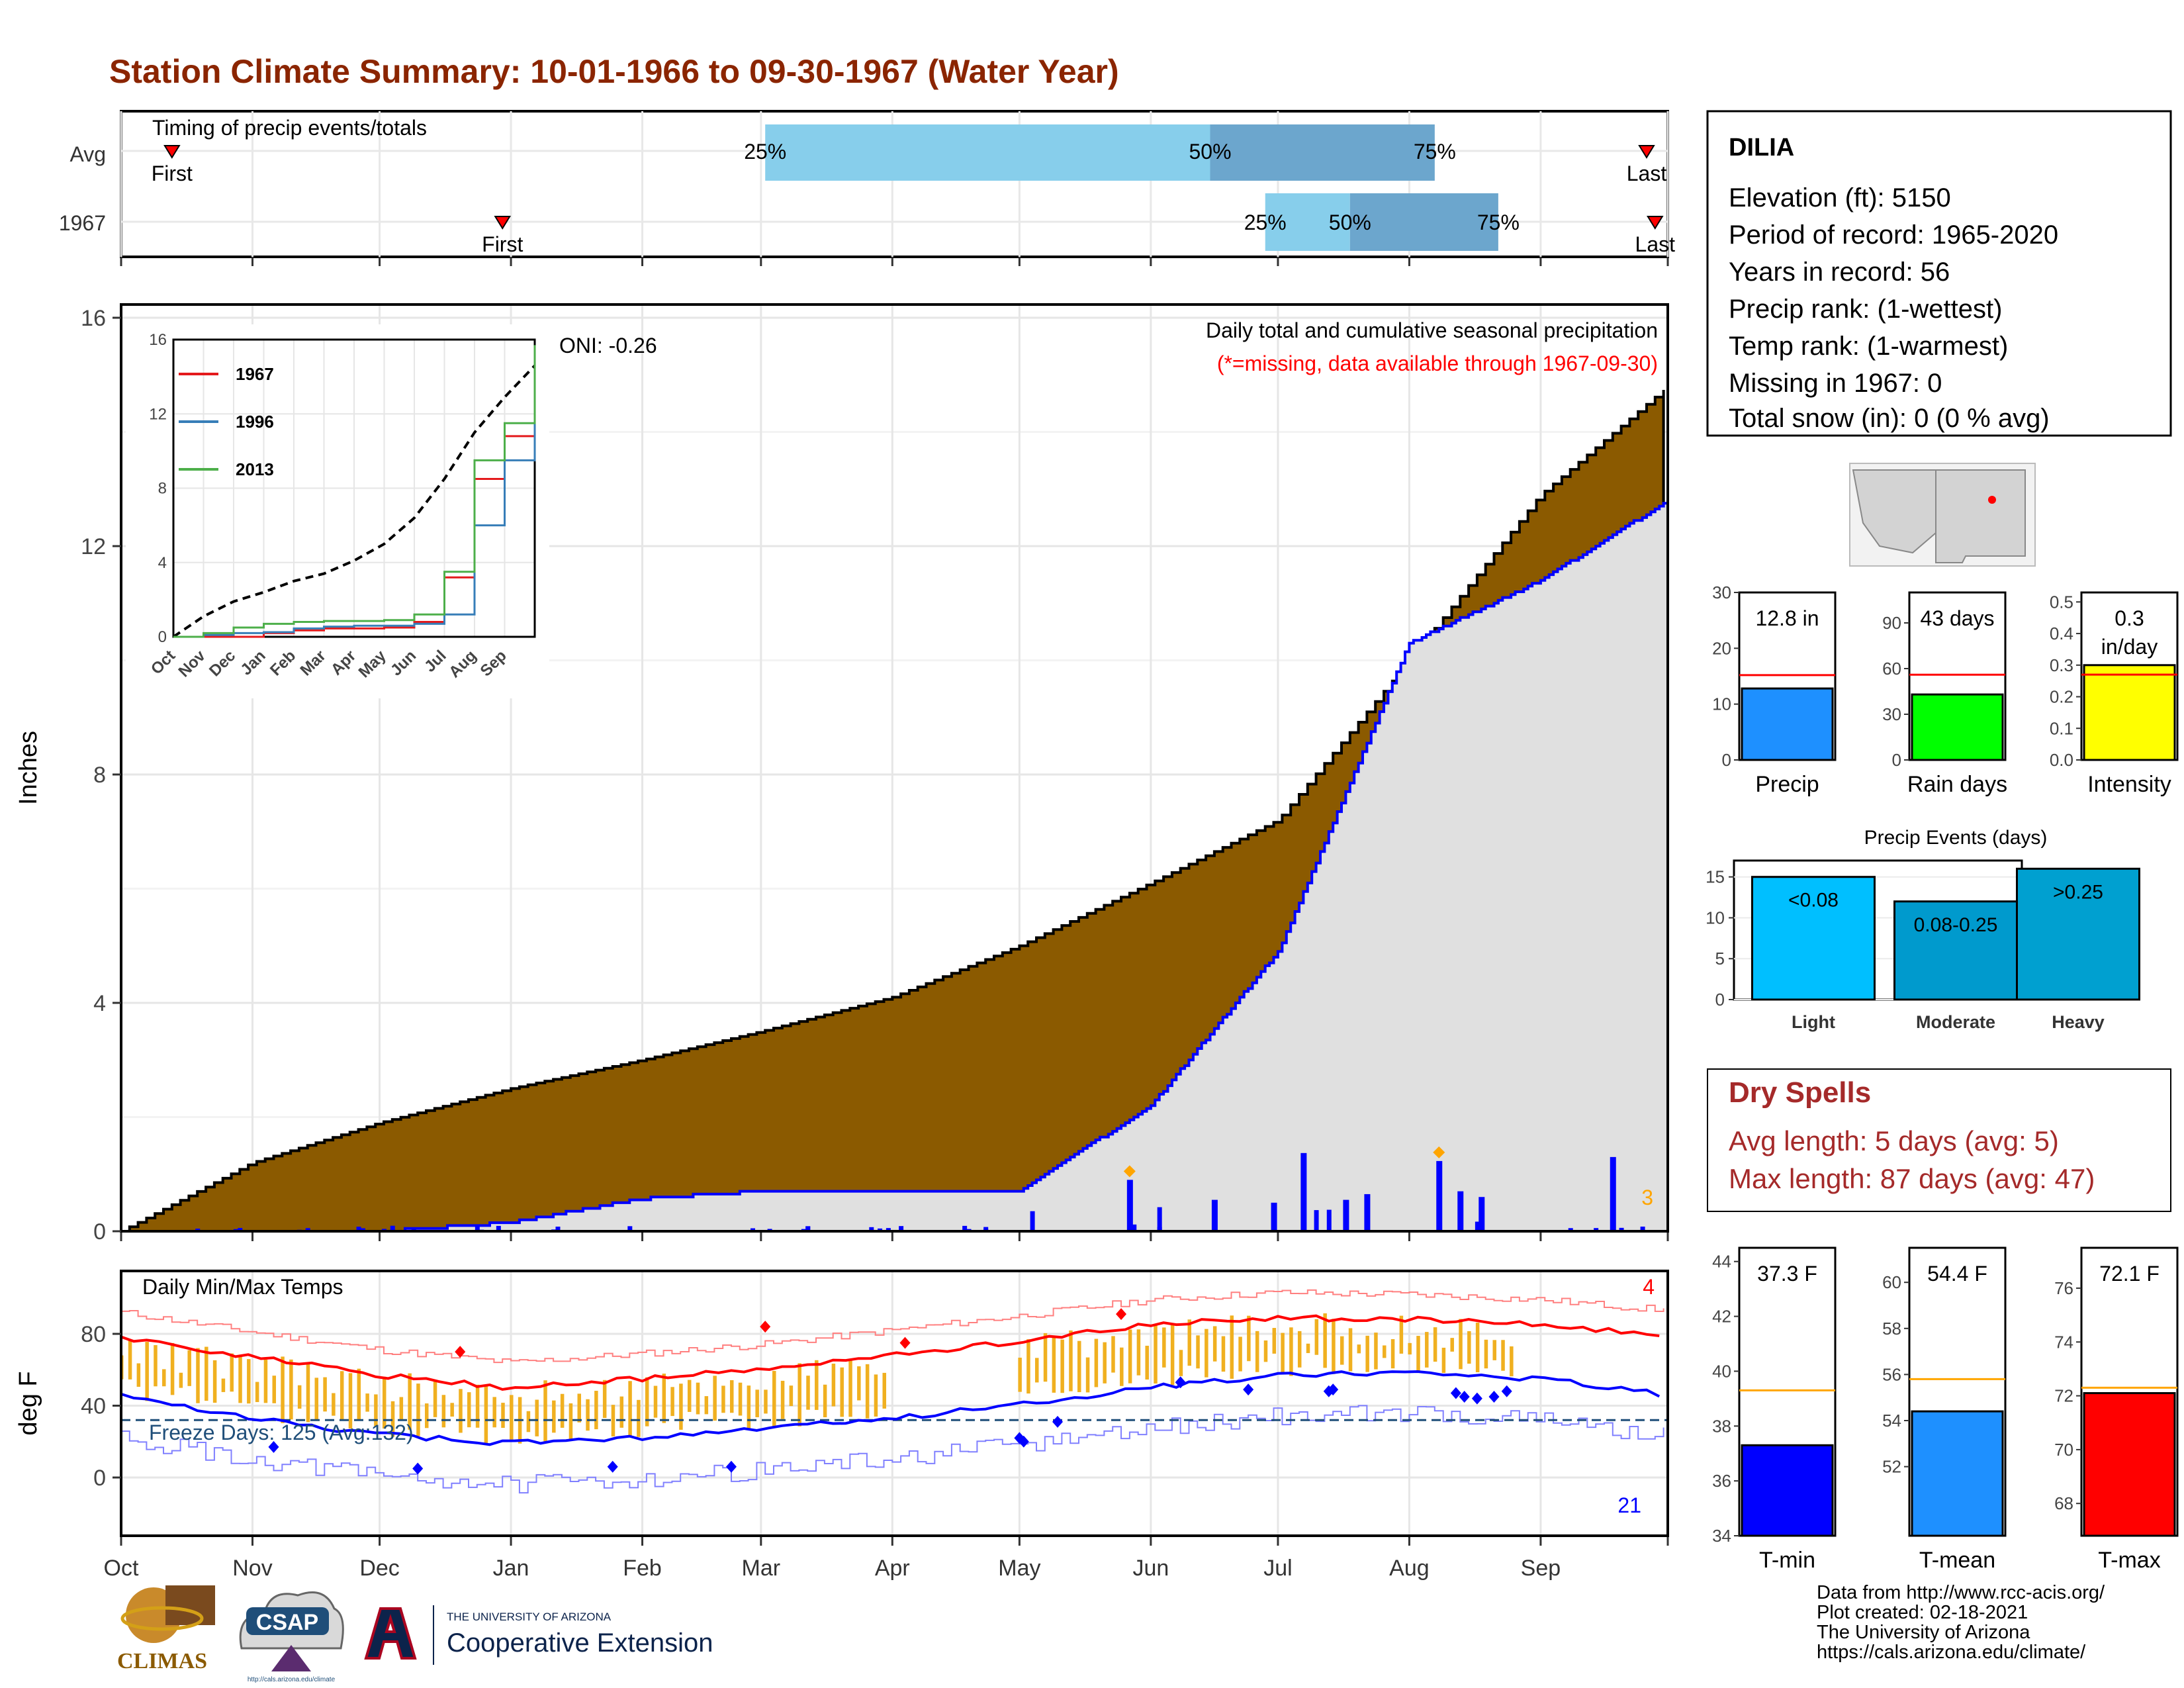 The image size is (2184, 1688). What do you see at coordinates (190, 1605) in the screenshot?
I see `climas-logo-block` at bounding box center [190, 1605].